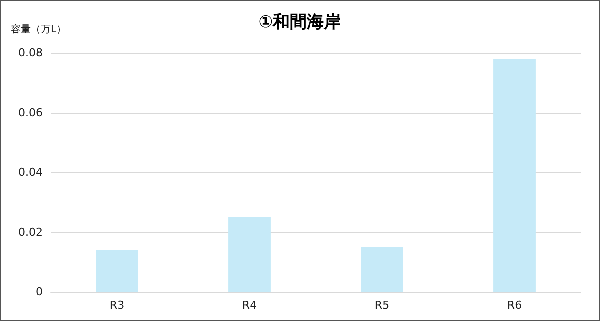 The height and width of the screenshot is (321, 600). I want to click on y-tick-label: 0.02, so click(30, 232).